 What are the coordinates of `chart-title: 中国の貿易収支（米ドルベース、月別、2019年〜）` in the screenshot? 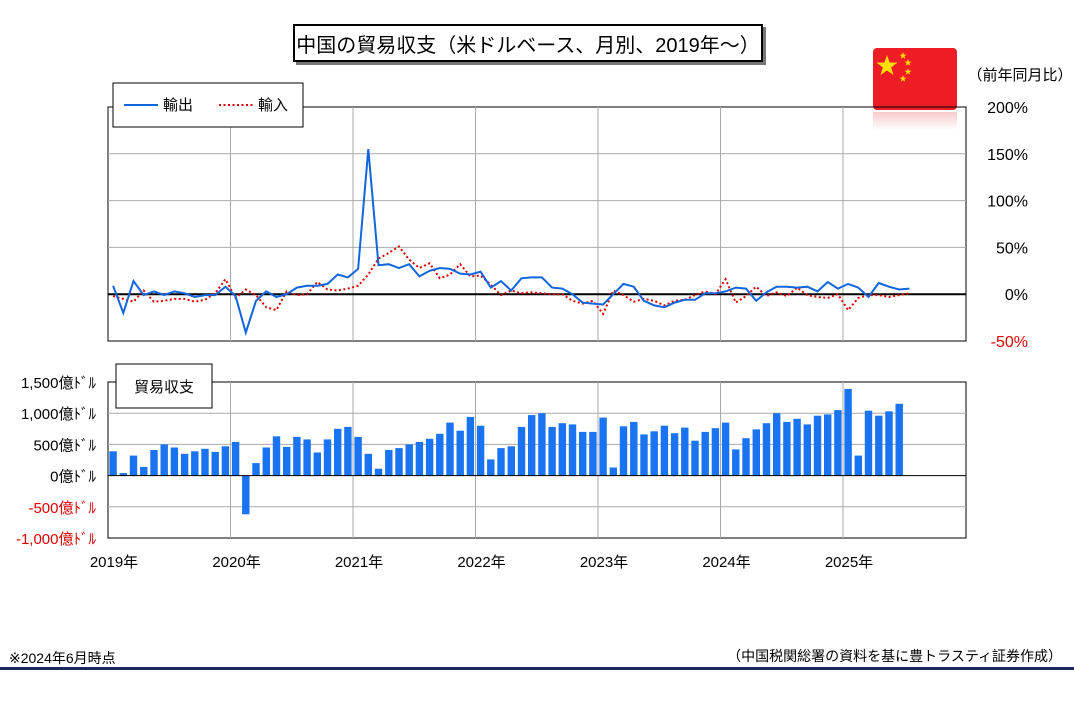 It's located at (528, 43).